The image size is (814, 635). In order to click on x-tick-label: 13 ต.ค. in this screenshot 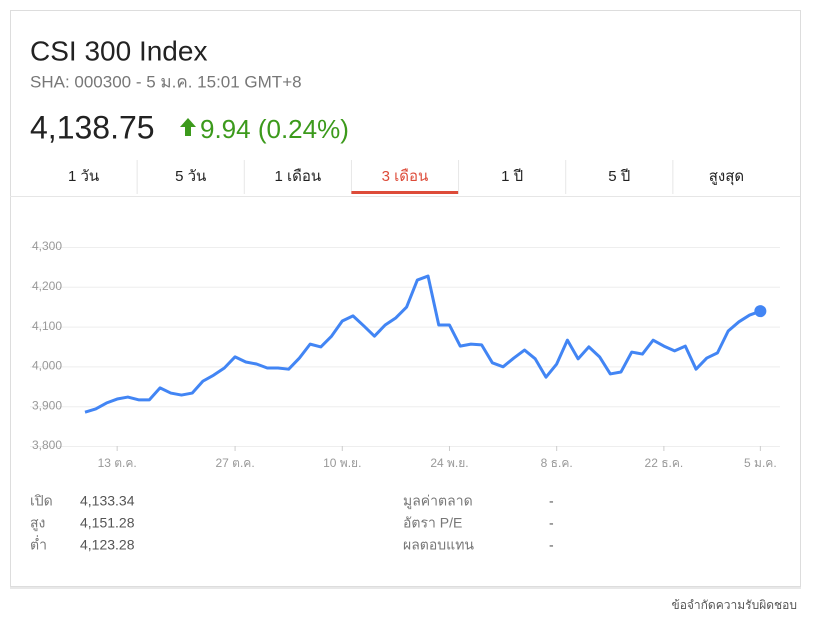, I will do `click(117, 463)`.